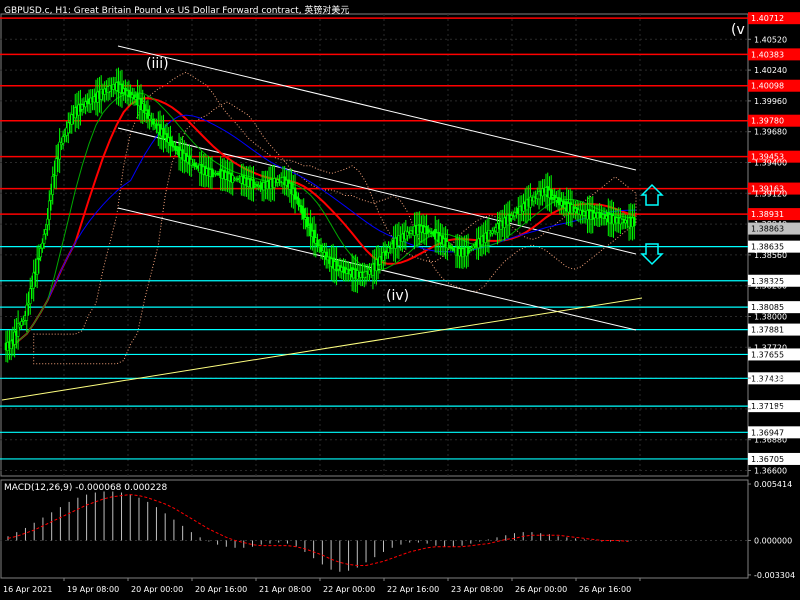  What do you see at coordinates (767, 354) in the screenshot?
I see `cyan-level-label: 1.37655` at bounding box center [767, 354].